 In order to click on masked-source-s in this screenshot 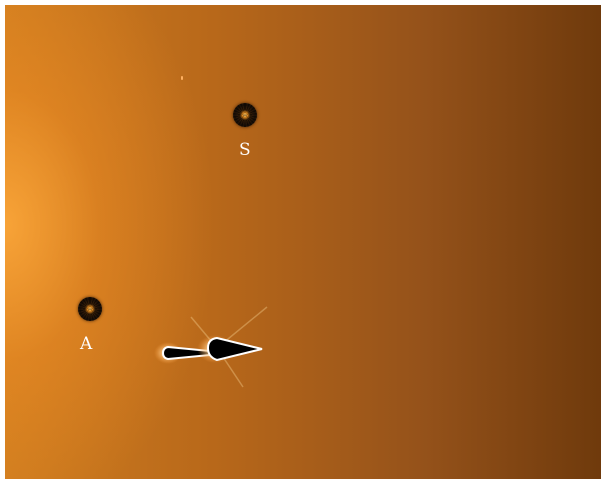, I will do `click(245, 115)`.